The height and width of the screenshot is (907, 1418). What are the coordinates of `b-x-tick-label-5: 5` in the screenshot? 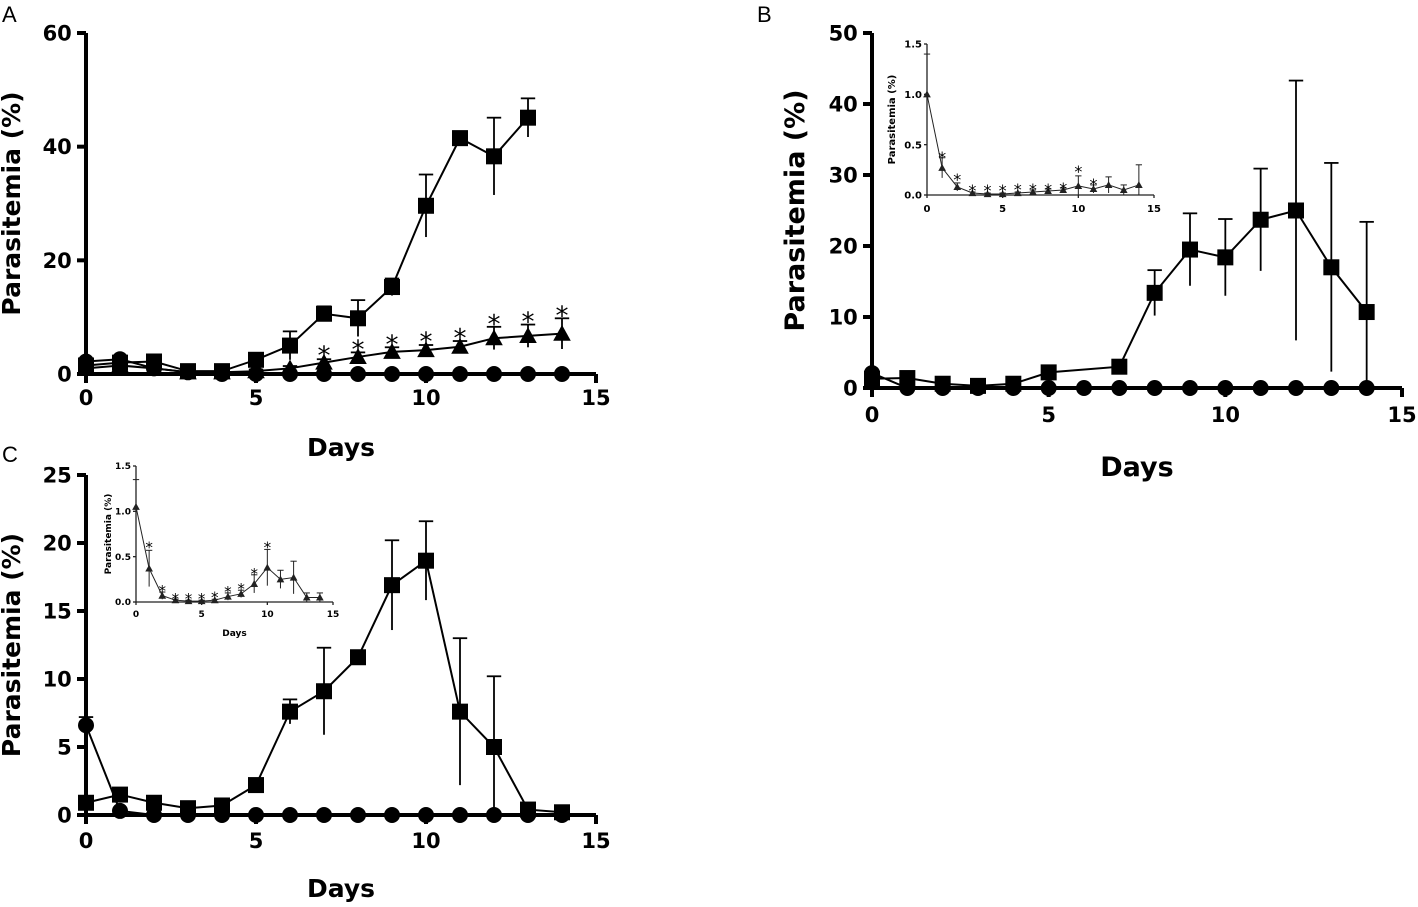 It's located at (1048, 415).